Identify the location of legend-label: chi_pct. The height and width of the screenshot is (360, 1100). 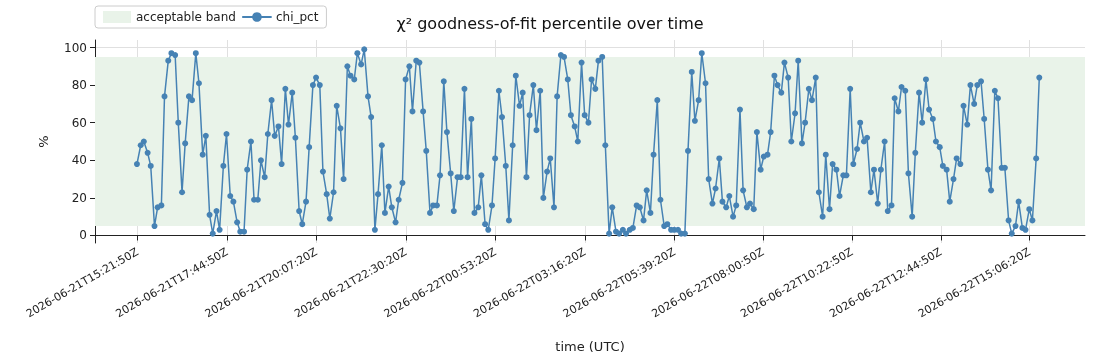
(297, 17).